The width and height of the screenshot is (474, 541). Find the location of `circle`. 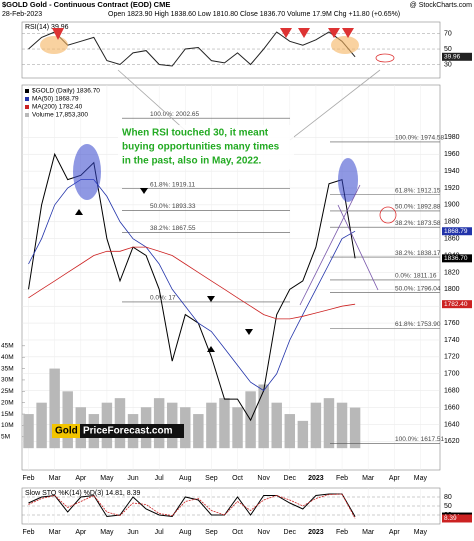

circle is located at coordinates (385, 58).